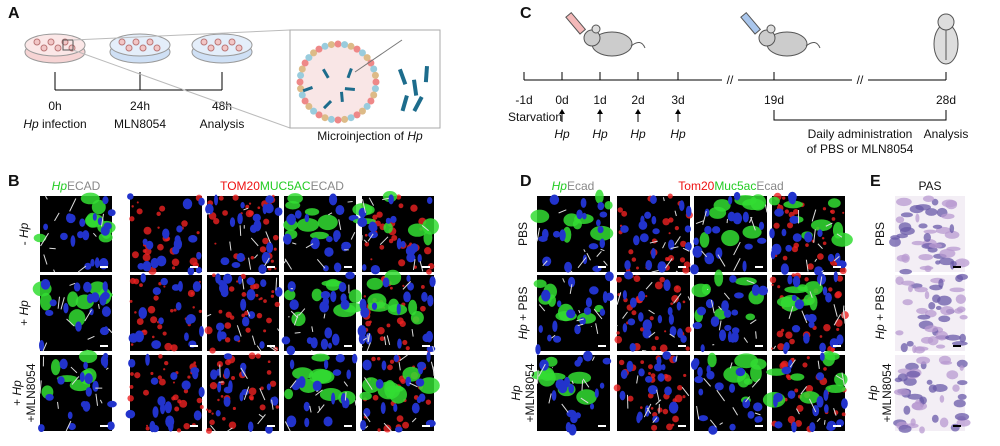  Describe the element at coordinates (638, 134) in the screenshot. I see `arrow-label: Hp` at that location.